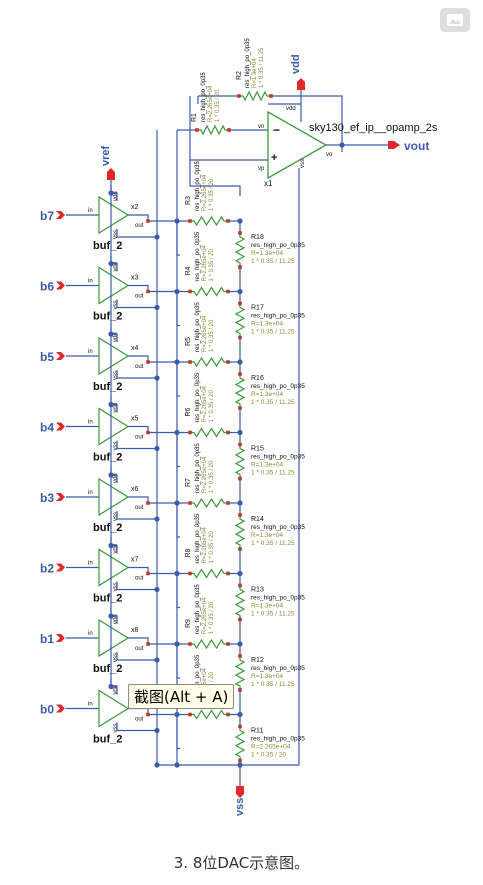  What do you see at coordinates (47, 428) in the screenshot?
I see `bit-pin-label-b4: b4` at bounding box center [47, 428].